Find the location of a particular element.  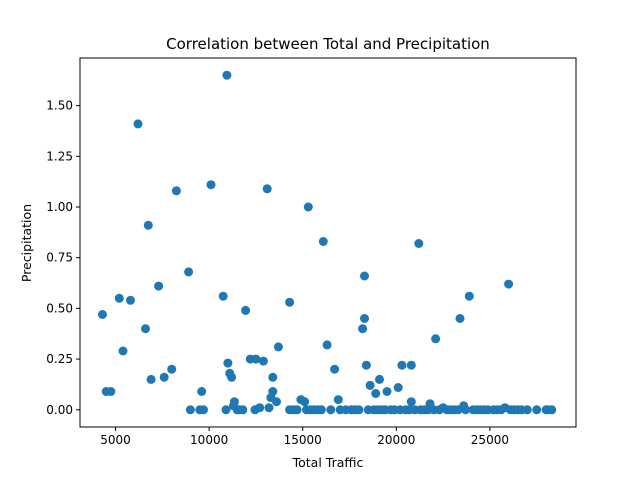

y-tick-label: 0.75 is located at coordinates (59, 258).